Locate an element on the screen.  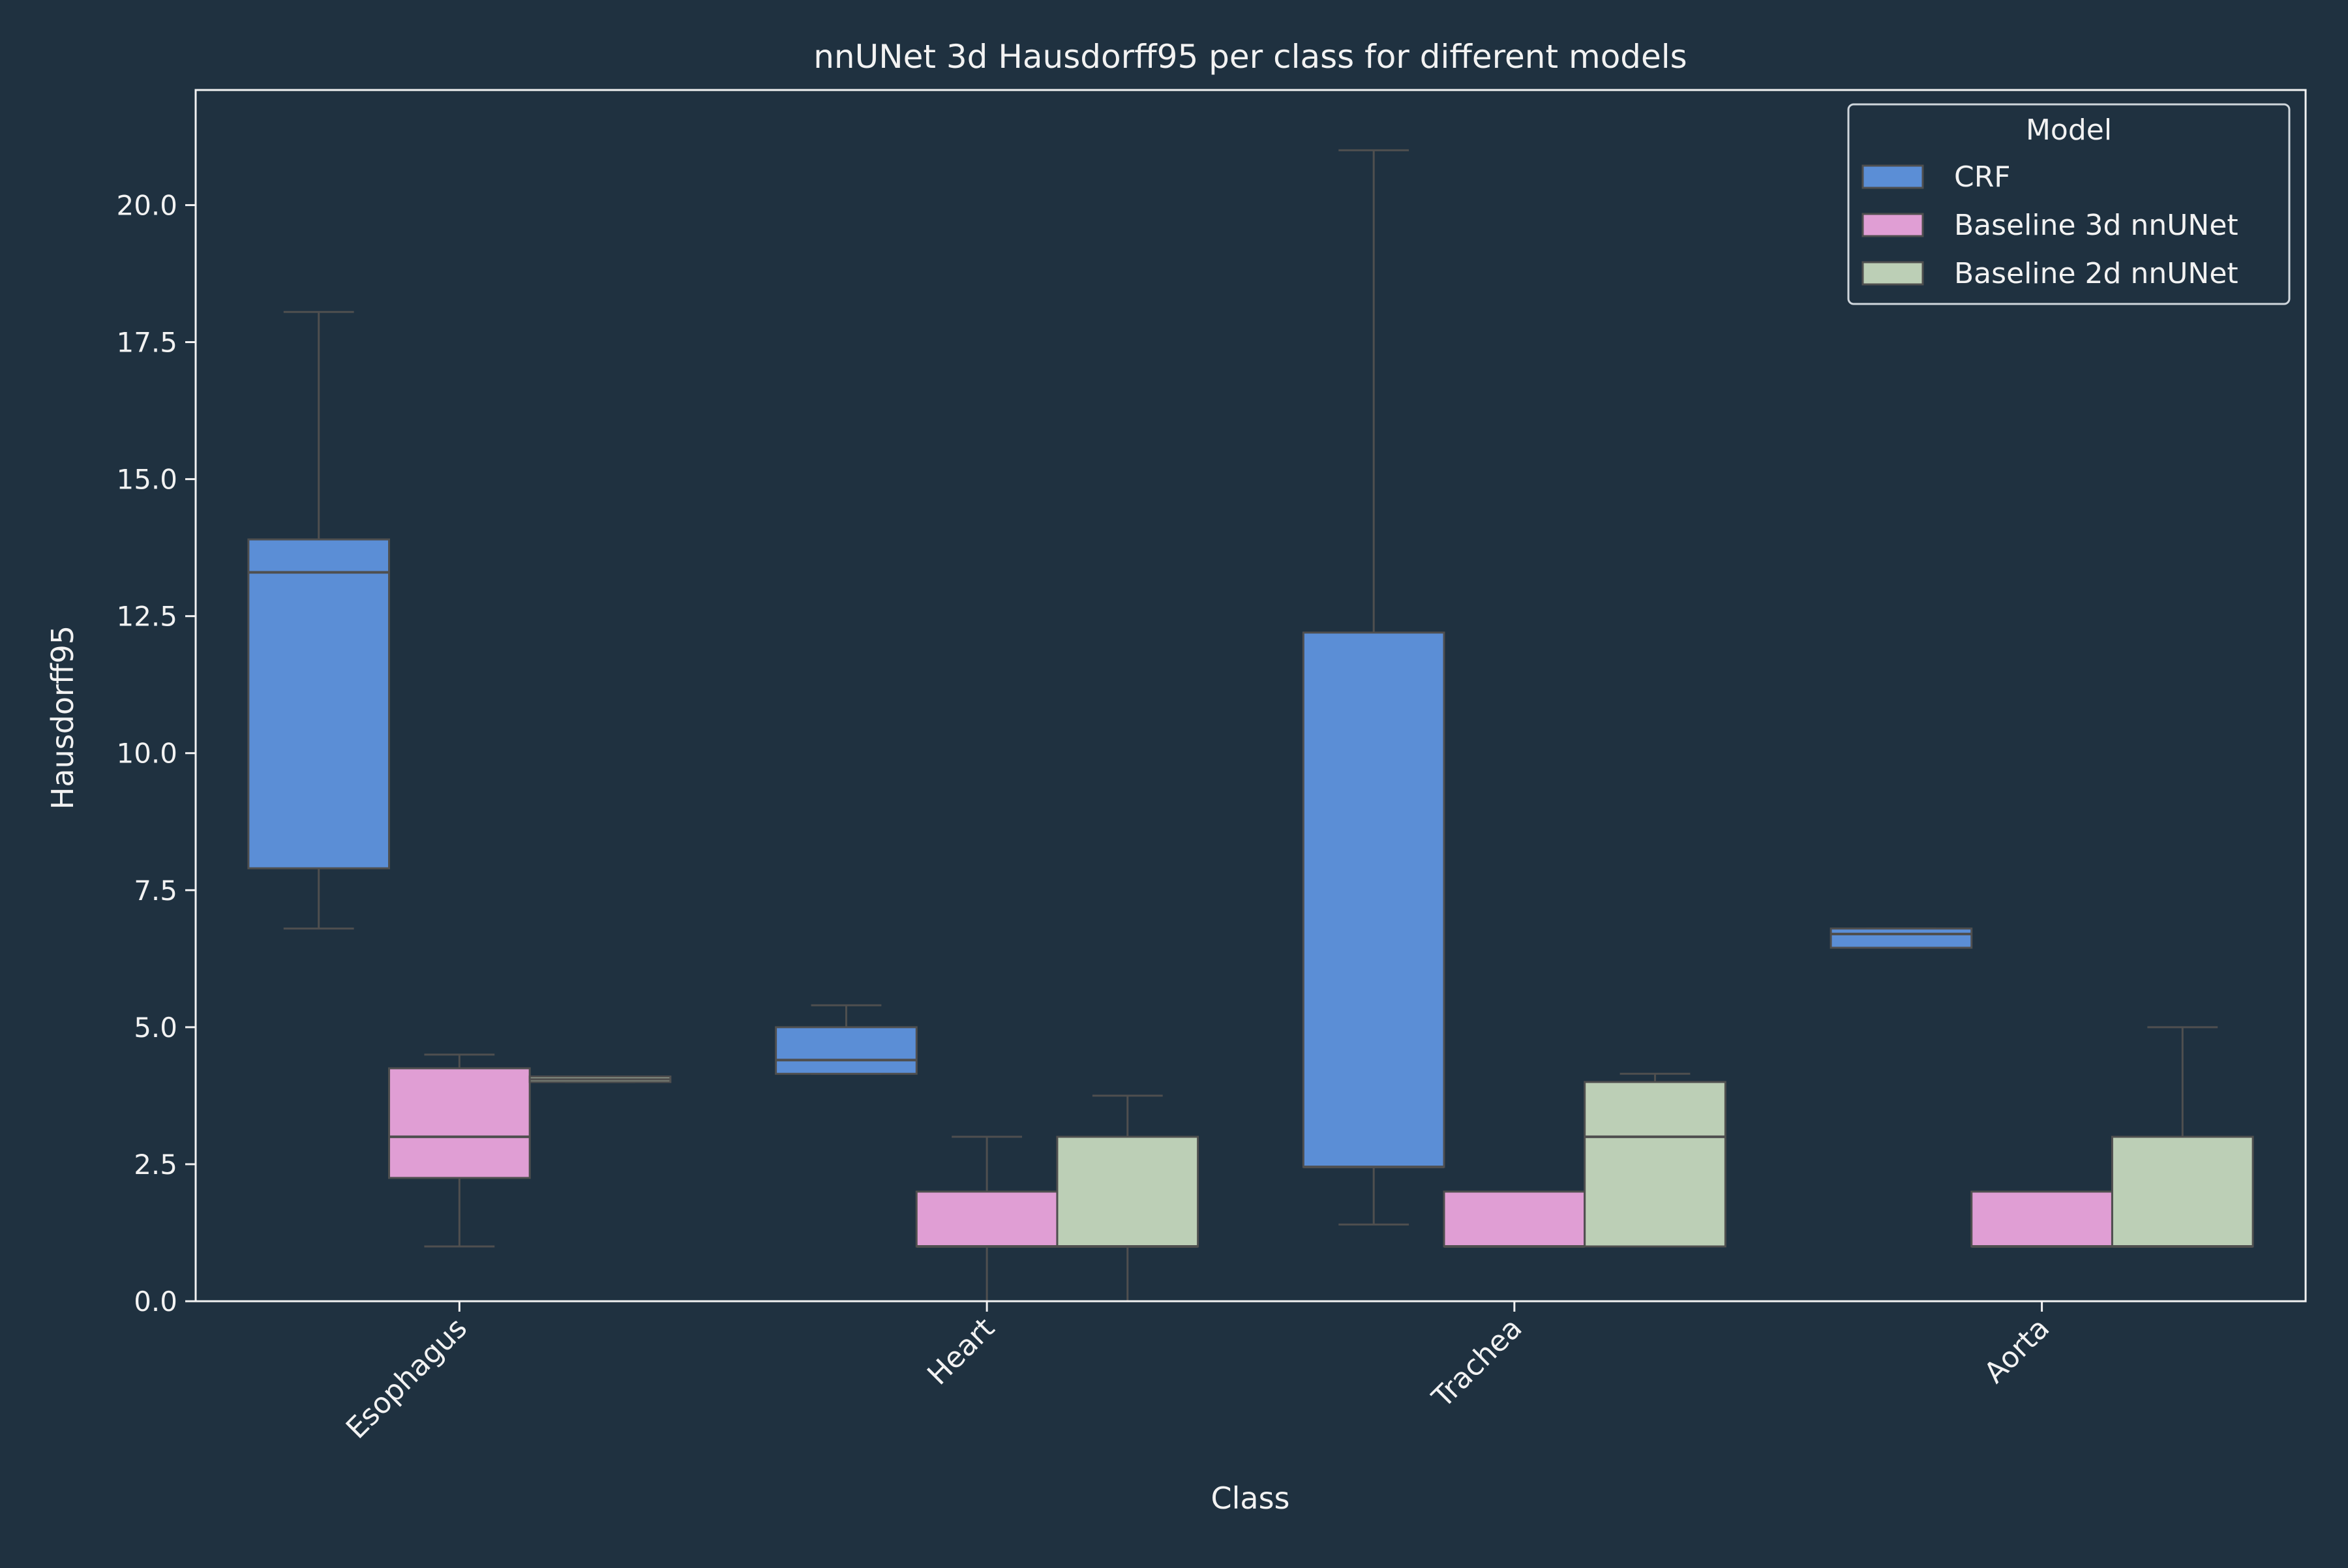
legend-items: CRF Baseline 3d nnUNet Baseline 2d nnUNet is located at coordinates (2050, 225).